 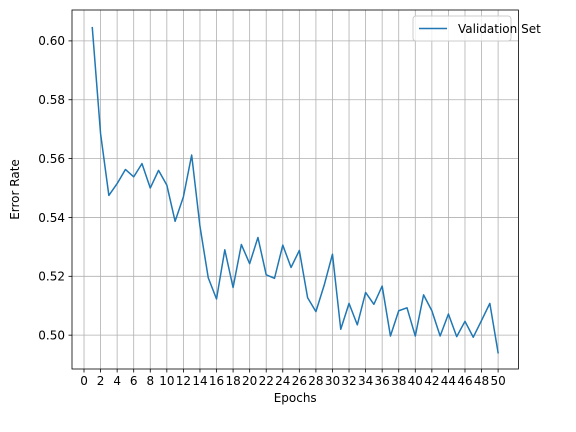 I want to click on x-tick-label: 6, so click(x=134, y=381).